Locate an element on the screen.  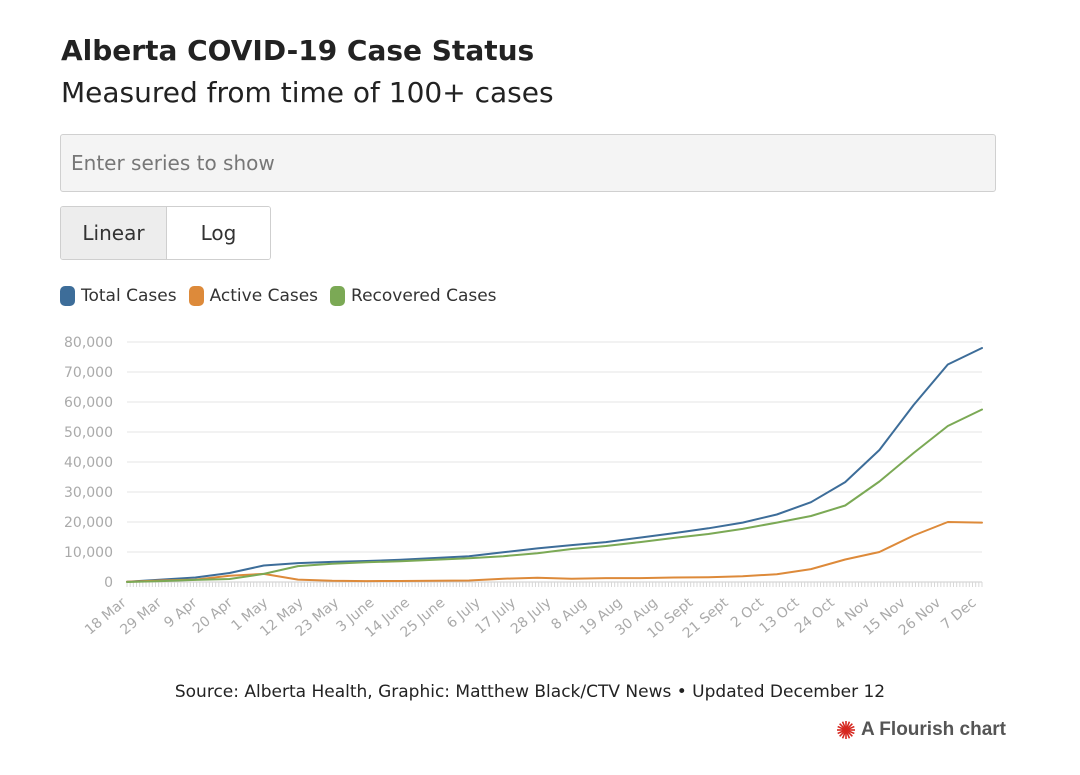
y-tick-label: 70,000 is located at coordinates (88, 373).